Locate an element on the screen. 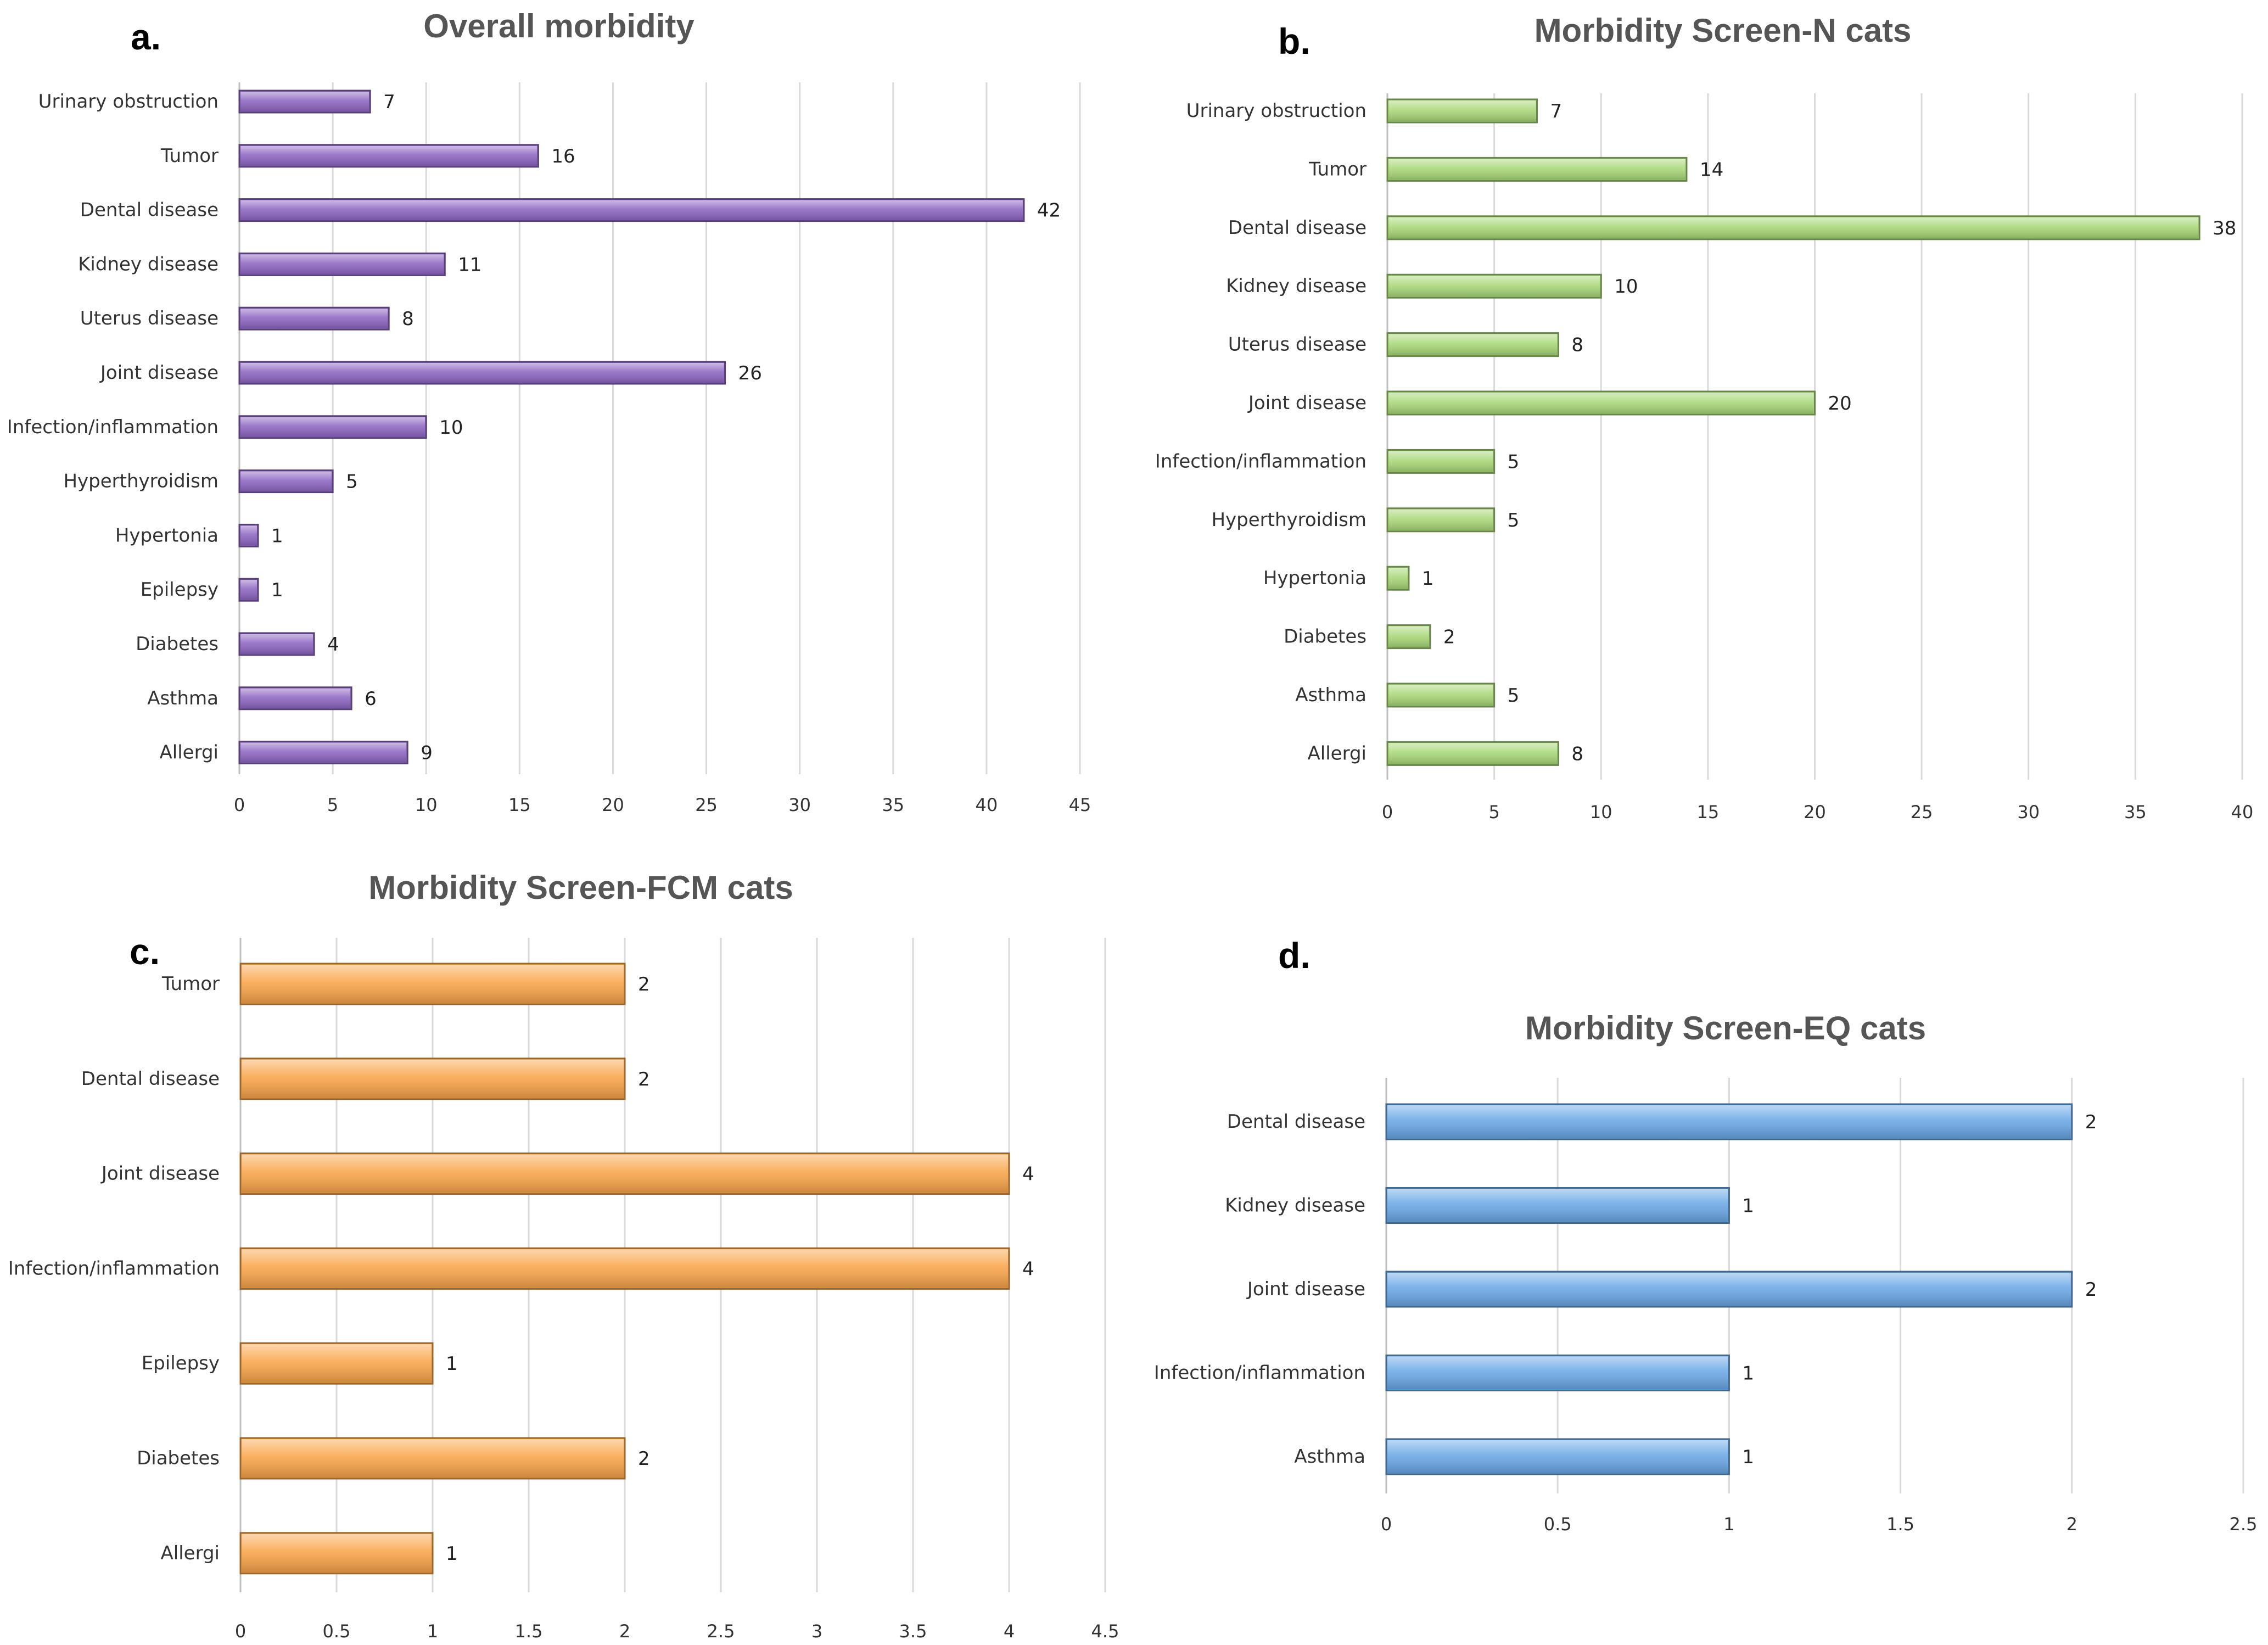 This screenshot has height=1645, width=2268. data-label: 4 is located at coordinates (1028, 1174).